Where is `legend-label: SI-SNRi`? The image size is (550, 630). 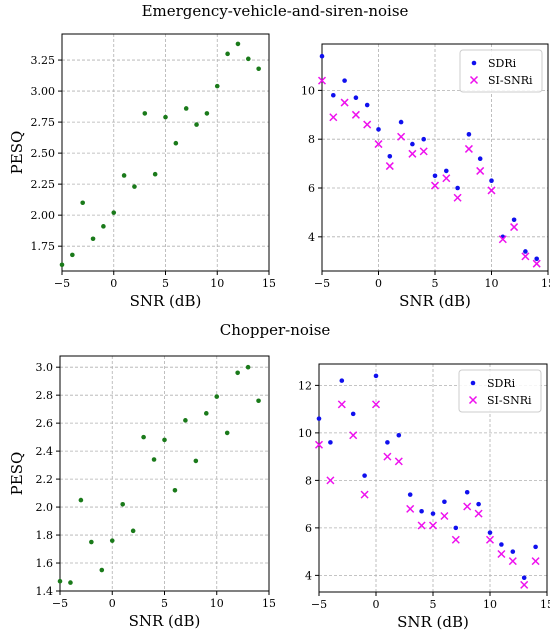 legend-label: SI-SNRi is located at coordinates (510, 80).